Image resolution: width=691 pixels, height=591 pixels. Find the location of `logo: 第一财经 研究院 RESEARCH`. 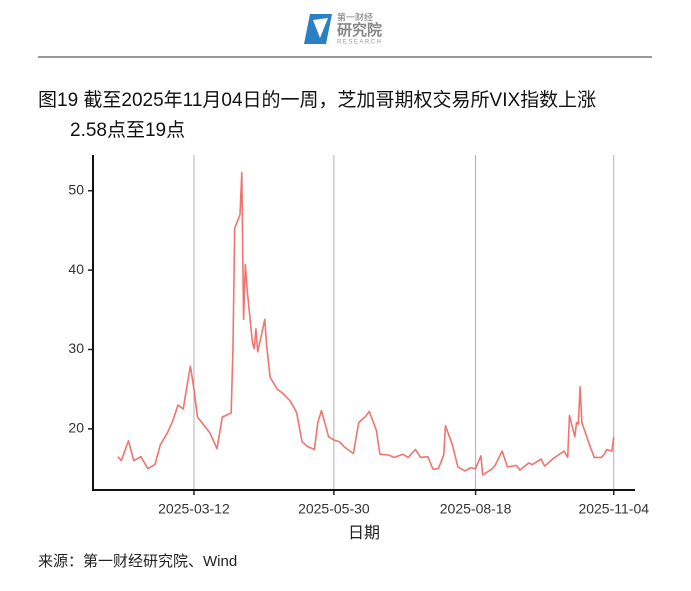

logo: 第一财经 研究院 RESEARCH is located at coordinates (343, 28).